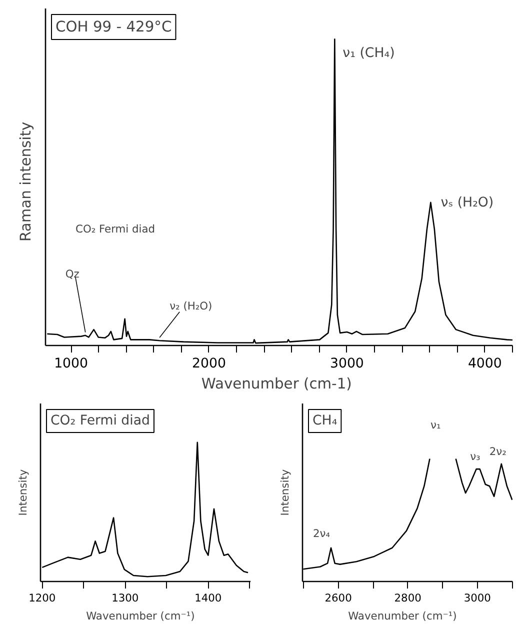  Describe the element at coordinates (467, 202) in the screenshot. I see `annotation: νₛ (H₂O)` at that location.